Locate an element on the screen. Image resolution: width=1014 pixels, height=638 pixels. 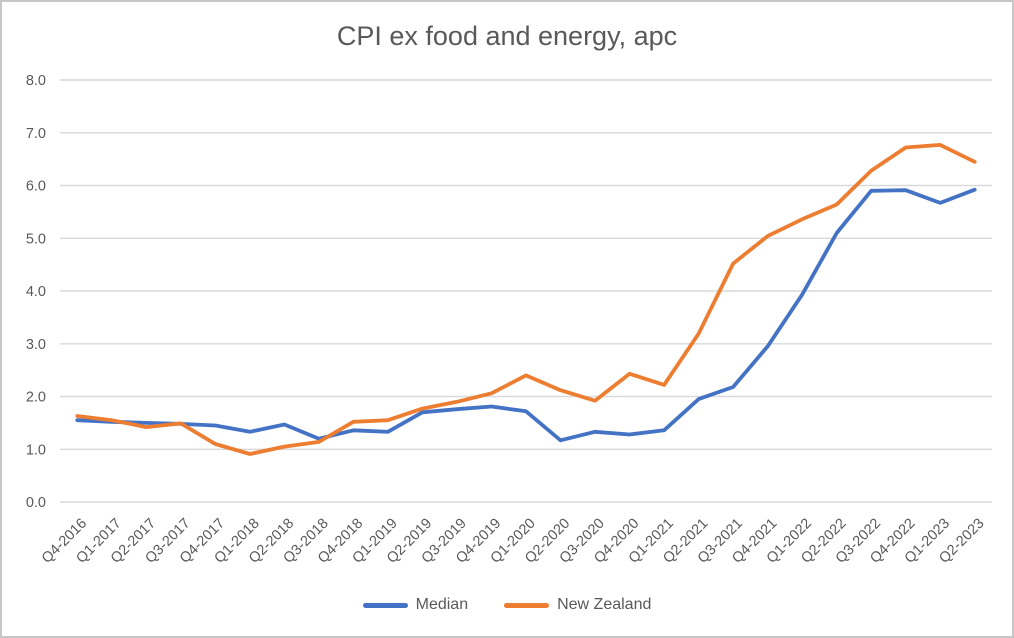
legend-label-median: Median is located at coordinates (442, 604).